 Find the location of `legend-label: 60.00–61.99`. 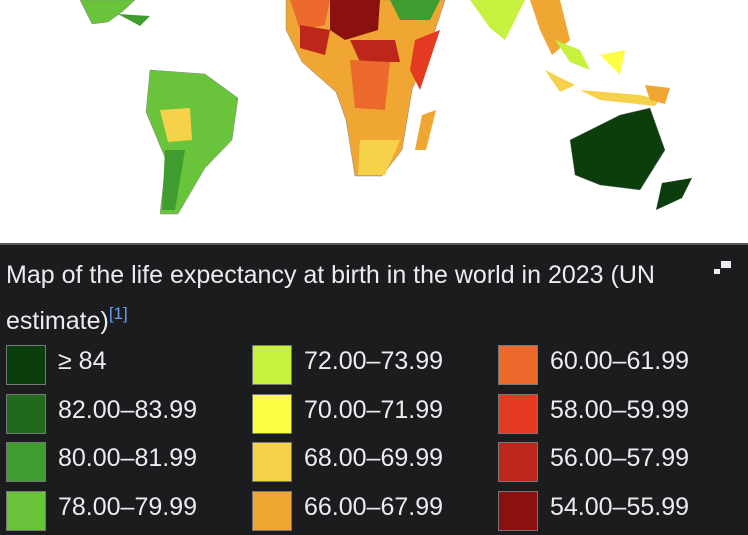

legend-label: 60.00–61.99 is located at coordinates (620, 361).